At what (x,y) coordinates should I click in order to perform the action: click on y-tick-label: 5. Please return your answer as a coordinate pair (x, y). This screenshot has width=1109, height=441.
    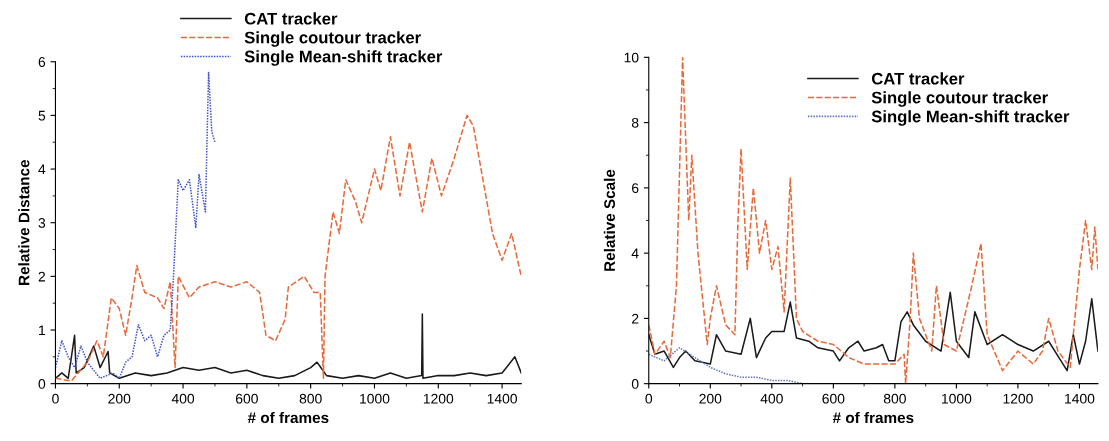
    Looking at the image, I should click on (42, 115).